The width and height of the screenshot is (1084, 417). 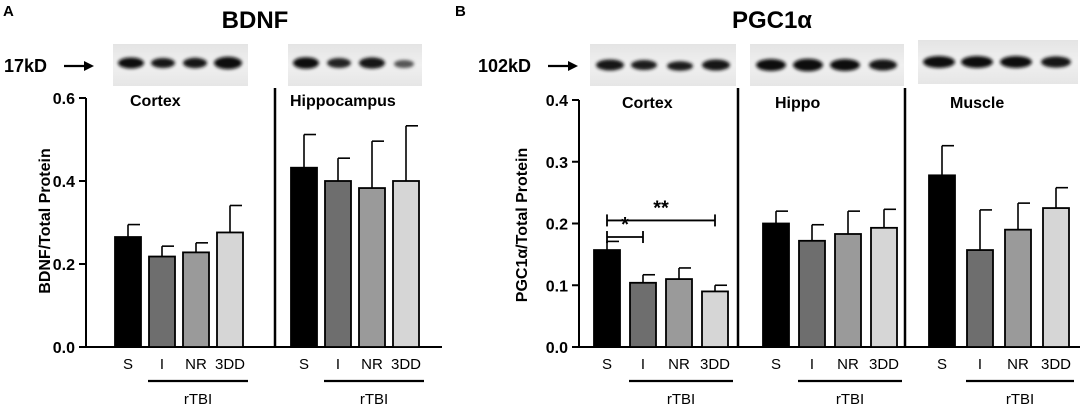 What do you see at coordinates (663, 65) in the screenshot?
I see `panel-b-blot-cortex` at bounding box center [663, 65].